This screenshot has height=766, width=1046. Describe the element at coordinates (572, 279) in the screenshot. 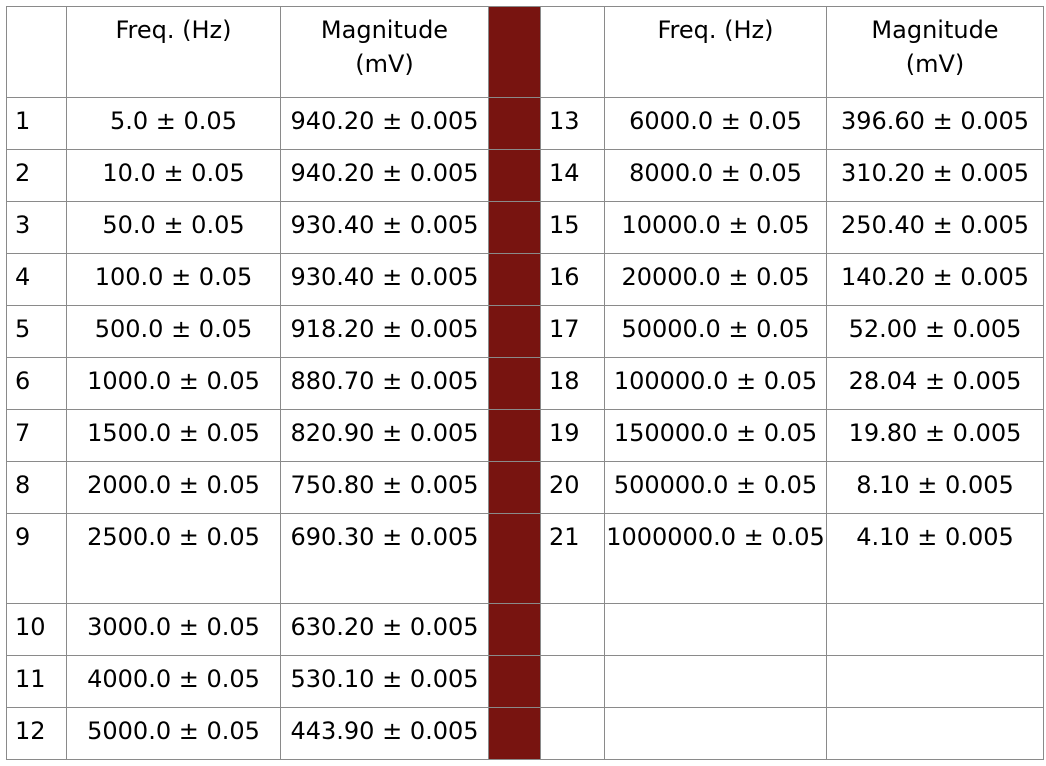

I see `row-index: 16` at that location.